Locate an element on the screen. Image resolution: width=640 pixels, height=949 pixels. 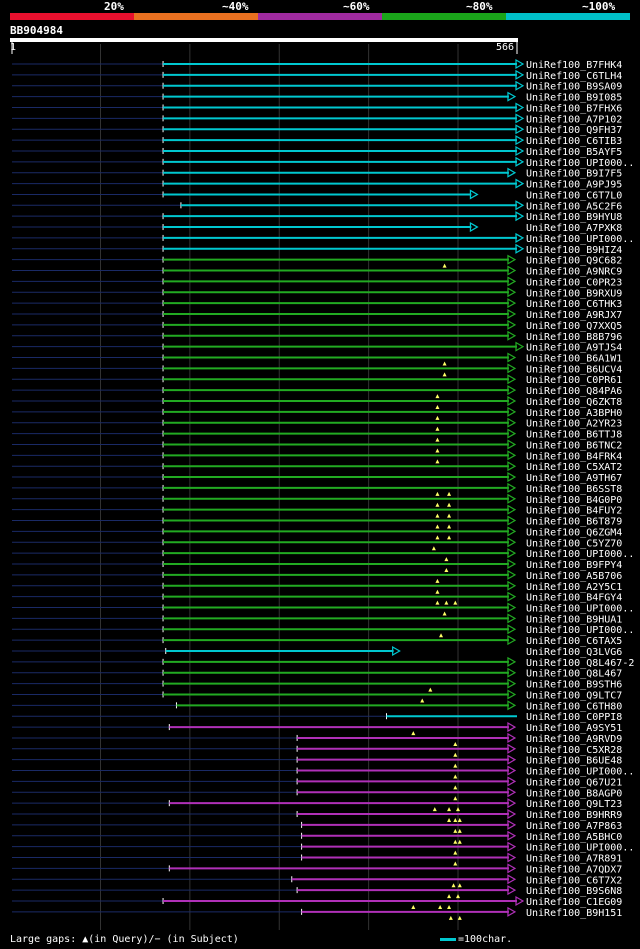
identity-color-scale: 20% ~40% ~60% ~80% ~100% is located at coordinates (320, 11).